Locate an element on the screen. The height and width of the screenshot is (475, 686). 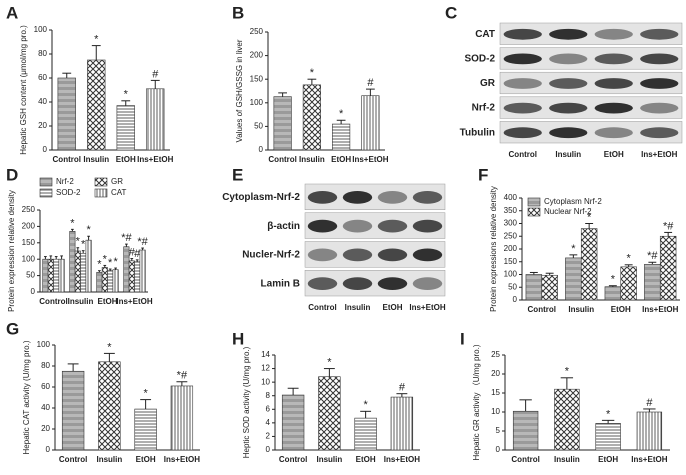
y-tick-label: 20 is located at coordinates (45, 428).